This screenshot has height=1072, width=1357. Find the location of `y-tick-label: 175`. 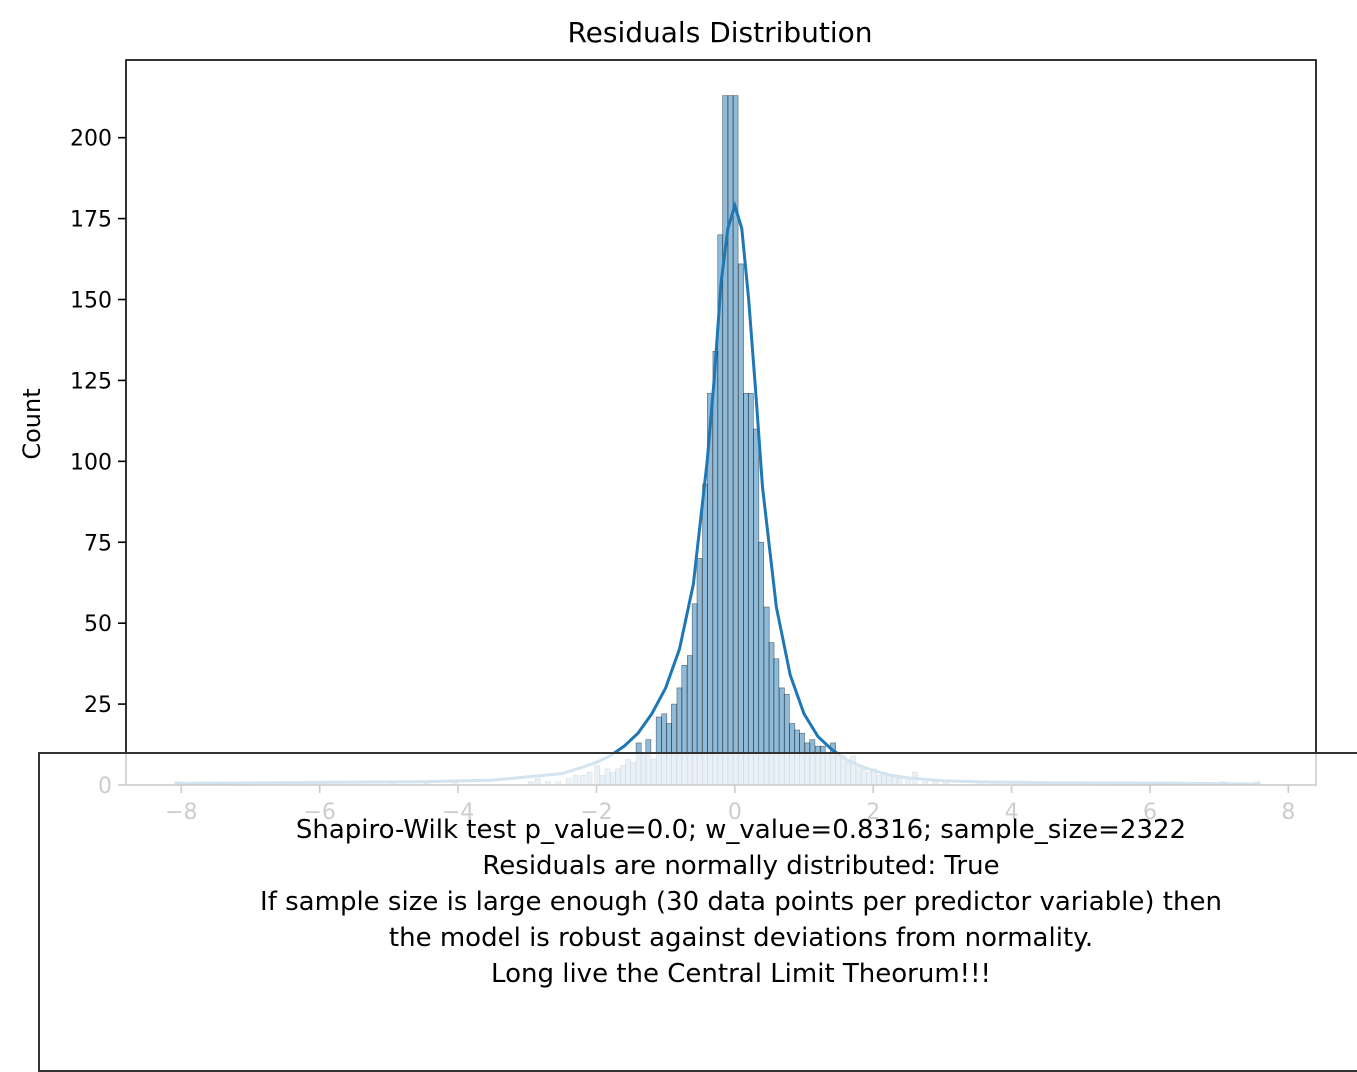

y-tick-label: 175 is located at coordinates (91, 220).